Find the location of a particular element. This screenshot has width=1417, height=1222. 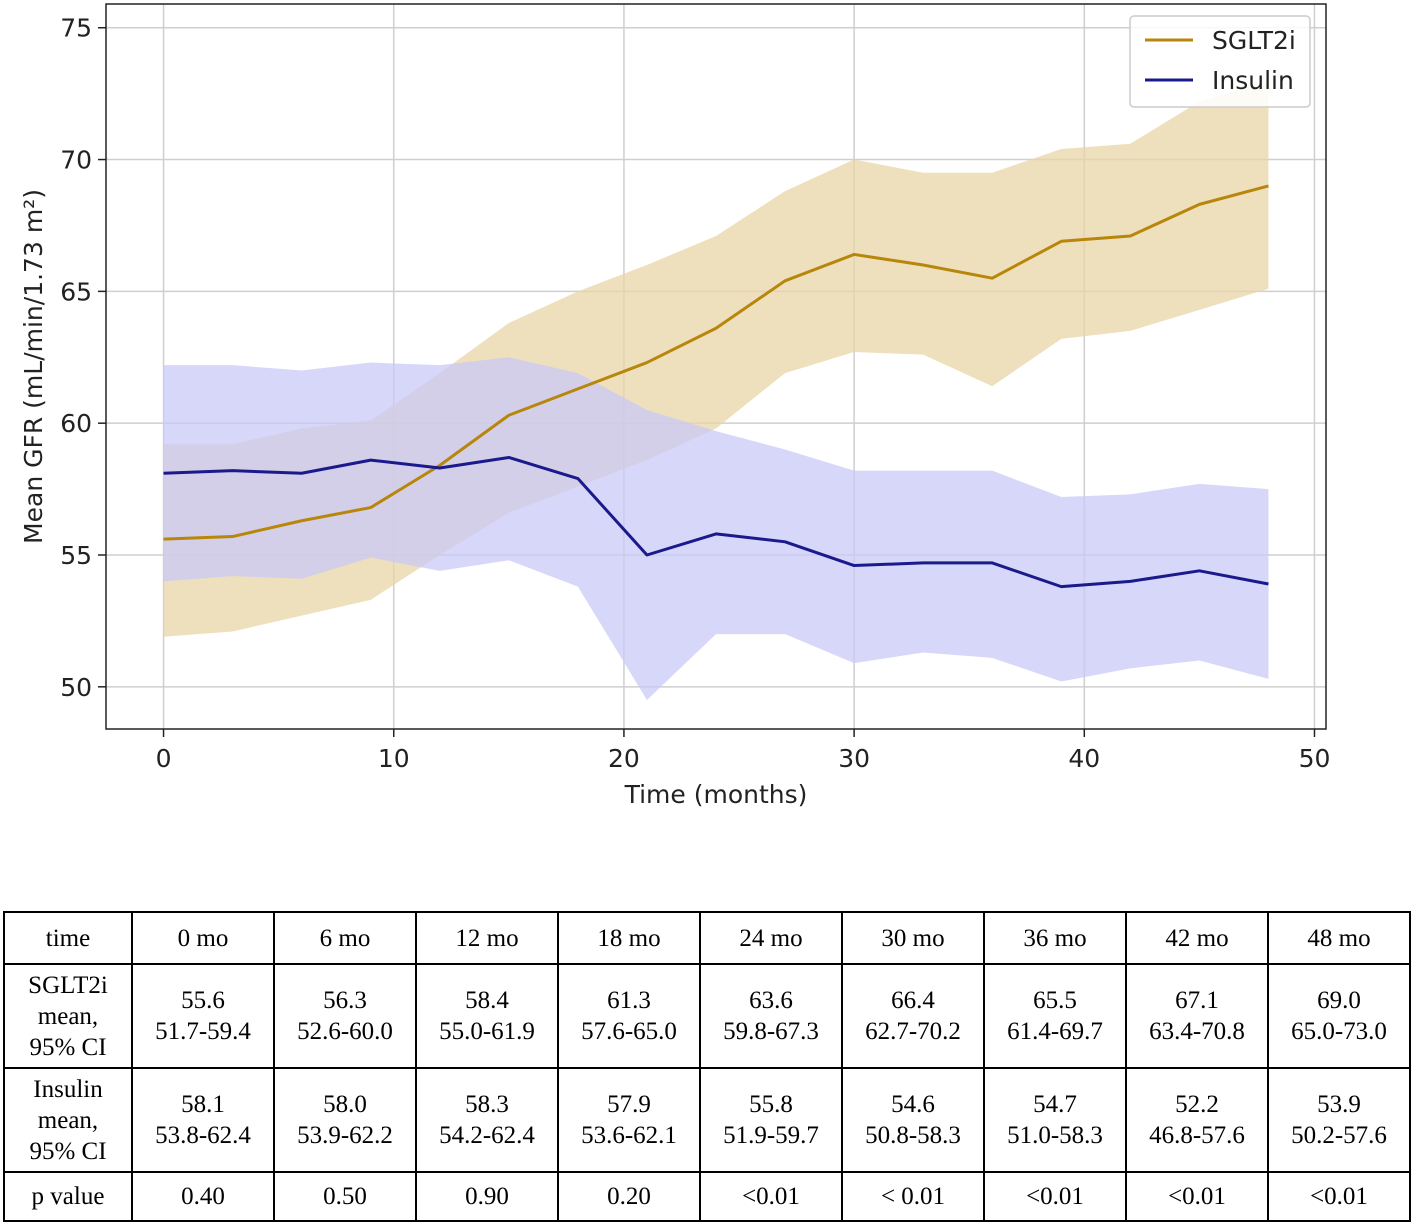

pvalue-cell: < 0.01 is located at coordinates (913, 1196).